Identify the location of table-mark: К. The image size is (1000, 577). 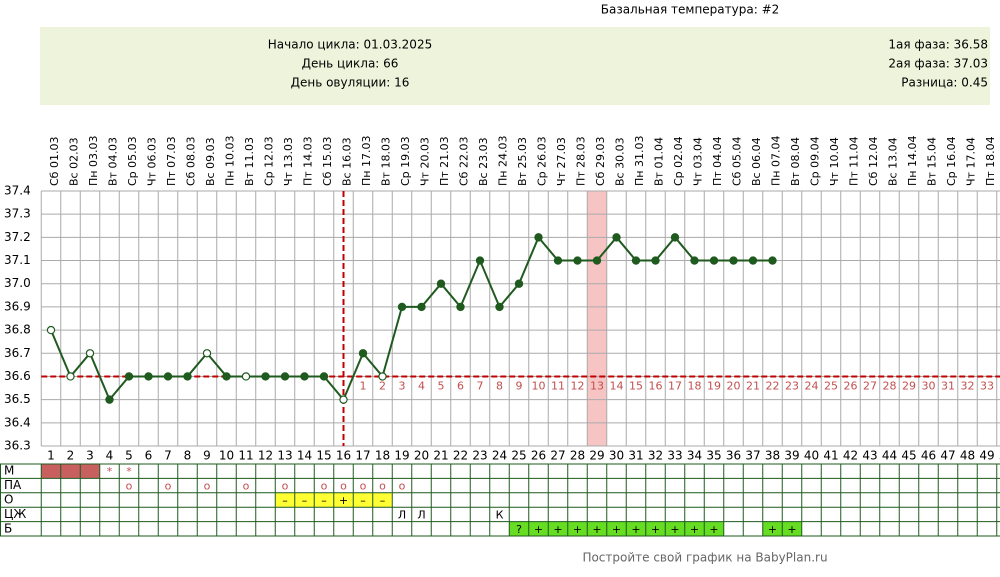
(500, 514).